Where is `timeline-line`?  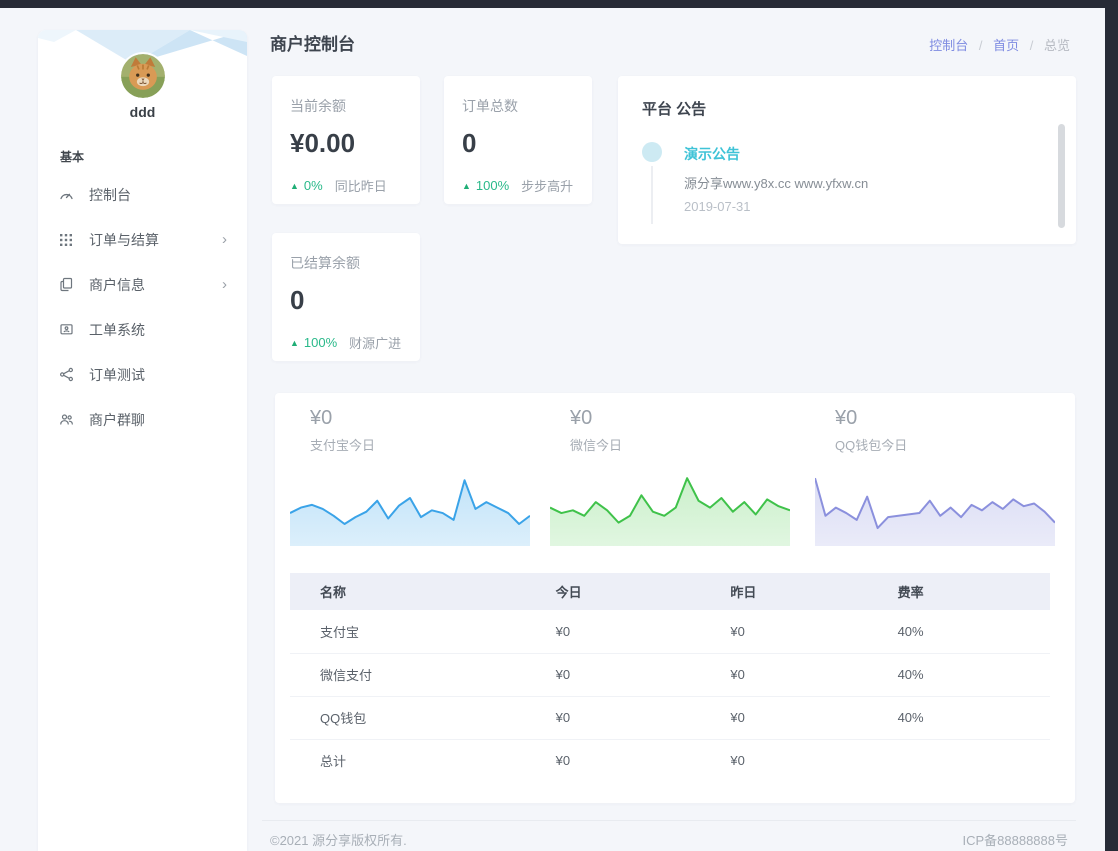
timeline-line is located at coordinates (652, 195).